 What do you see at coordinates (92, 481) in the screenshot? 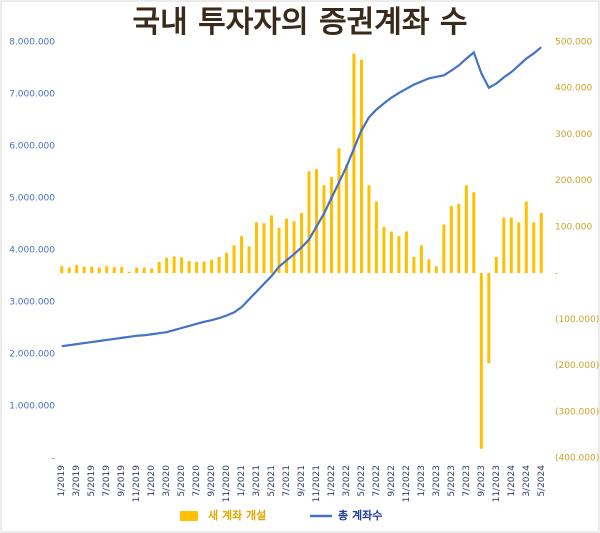
I see `x-tick-label: 5/2019` at bounding box center [92, 481].